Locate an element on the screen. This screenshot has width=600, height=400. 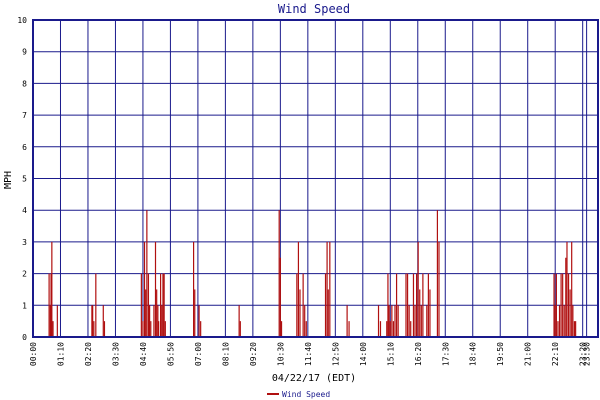
x-tick-label: 10:30 is located at coordinates (280, 354).